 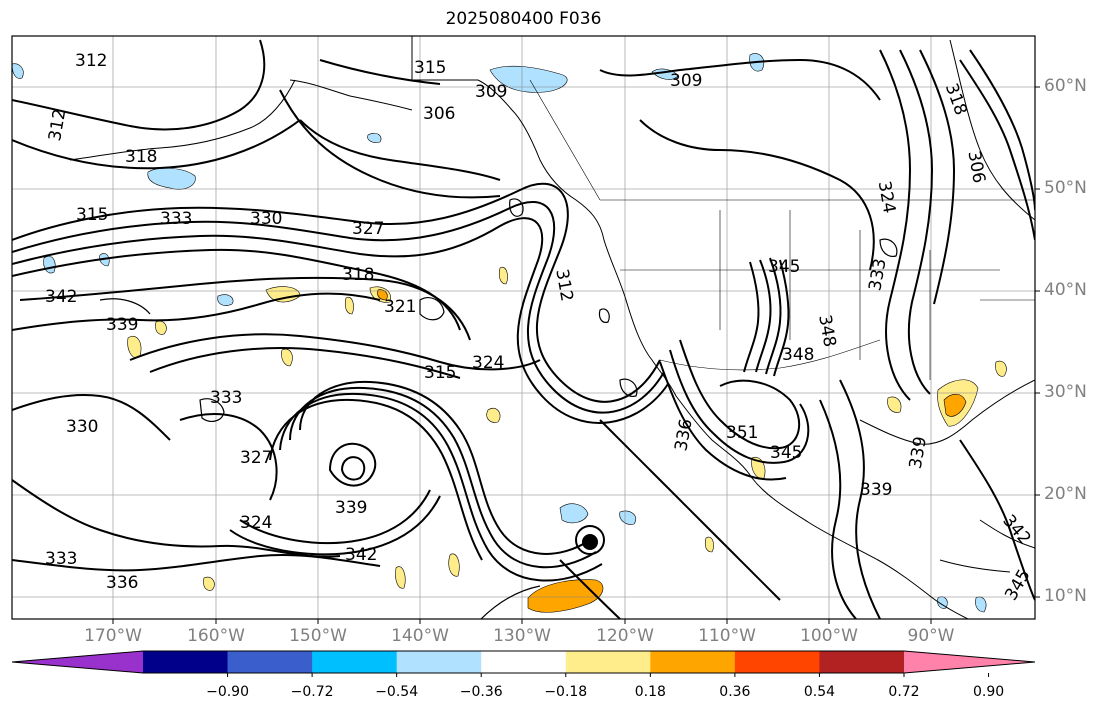 I want to click on contour-label: 306, so click(x=439, y=114).